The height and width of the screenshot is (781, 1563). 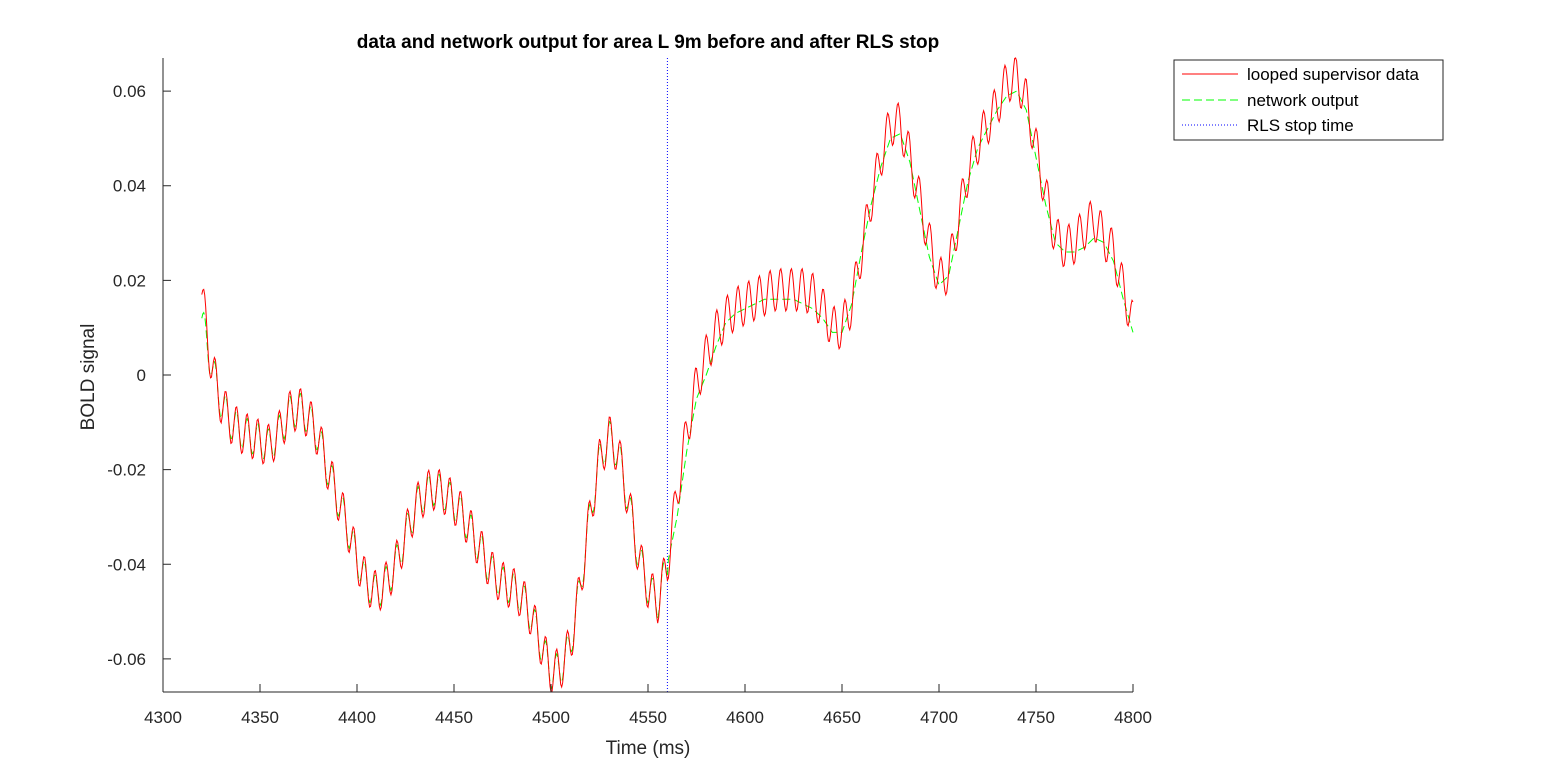 I want to click on x-tick-label: 4750, so click(x=1036, y=717).